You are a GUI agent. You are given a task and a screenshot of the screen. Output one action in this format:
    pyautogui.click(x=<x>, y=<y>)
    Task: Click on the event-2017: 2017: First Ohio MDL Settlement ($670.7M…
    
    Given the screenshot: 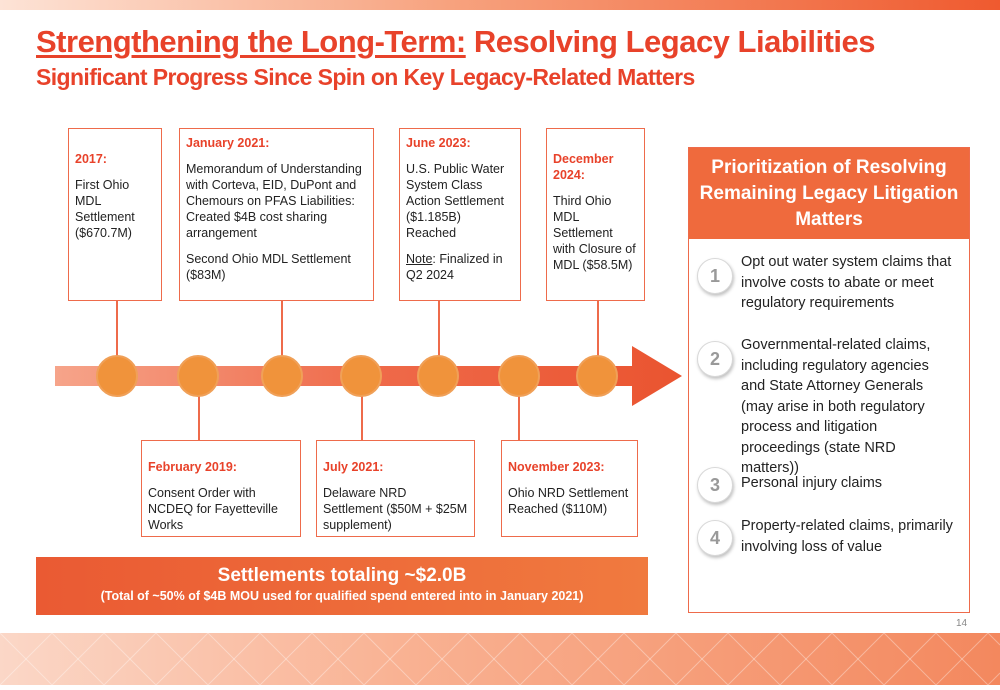 What is the action you would take?
    pyautogui.click(x=115, y=214)
    